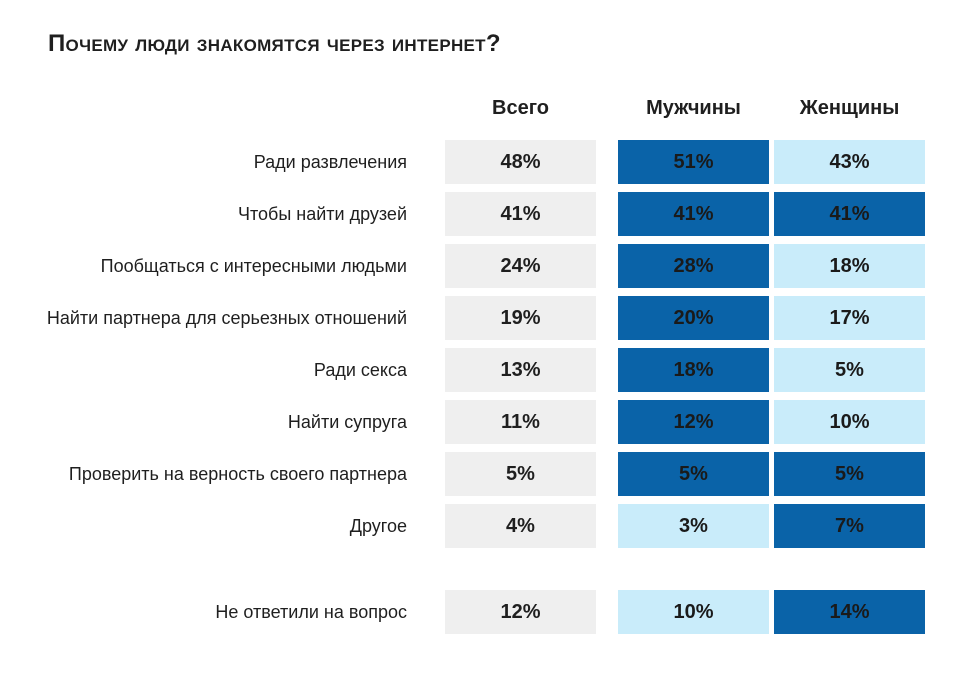 Image resolution: width=965 pixels, height=673 pixels. I want to click on value-cell: 51%, so click(693, 162).